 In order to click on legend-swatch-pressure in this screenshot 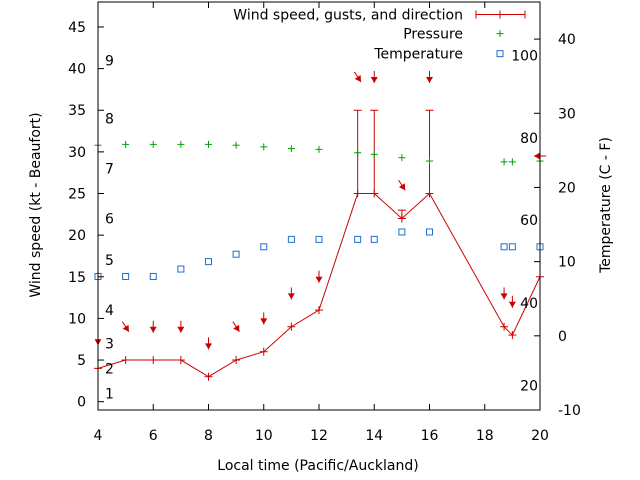, I will do `click(500, 34)`.